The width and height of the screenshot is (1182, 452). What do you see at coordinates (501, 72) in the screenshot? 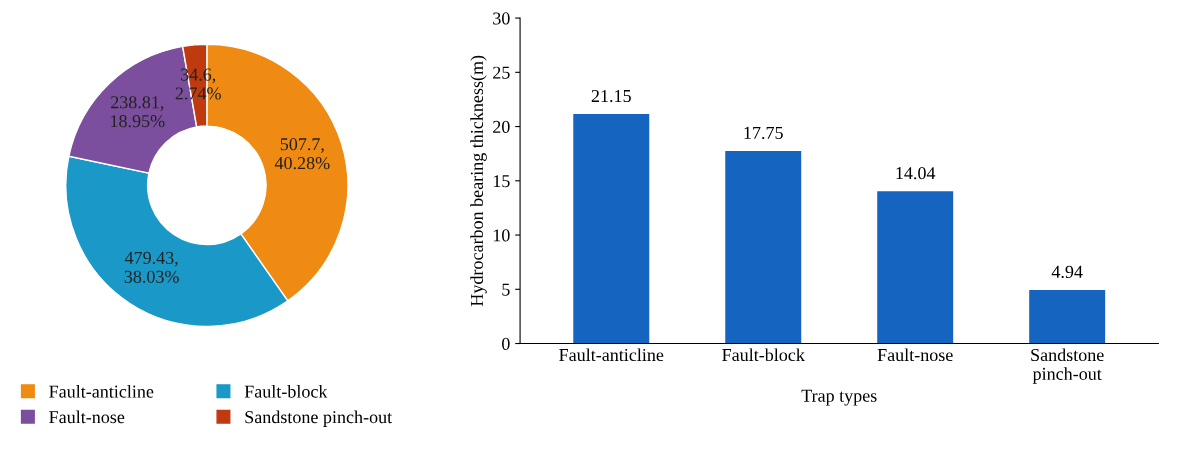
I see `y-tick-label: 25` at bounding box center [501, 72].